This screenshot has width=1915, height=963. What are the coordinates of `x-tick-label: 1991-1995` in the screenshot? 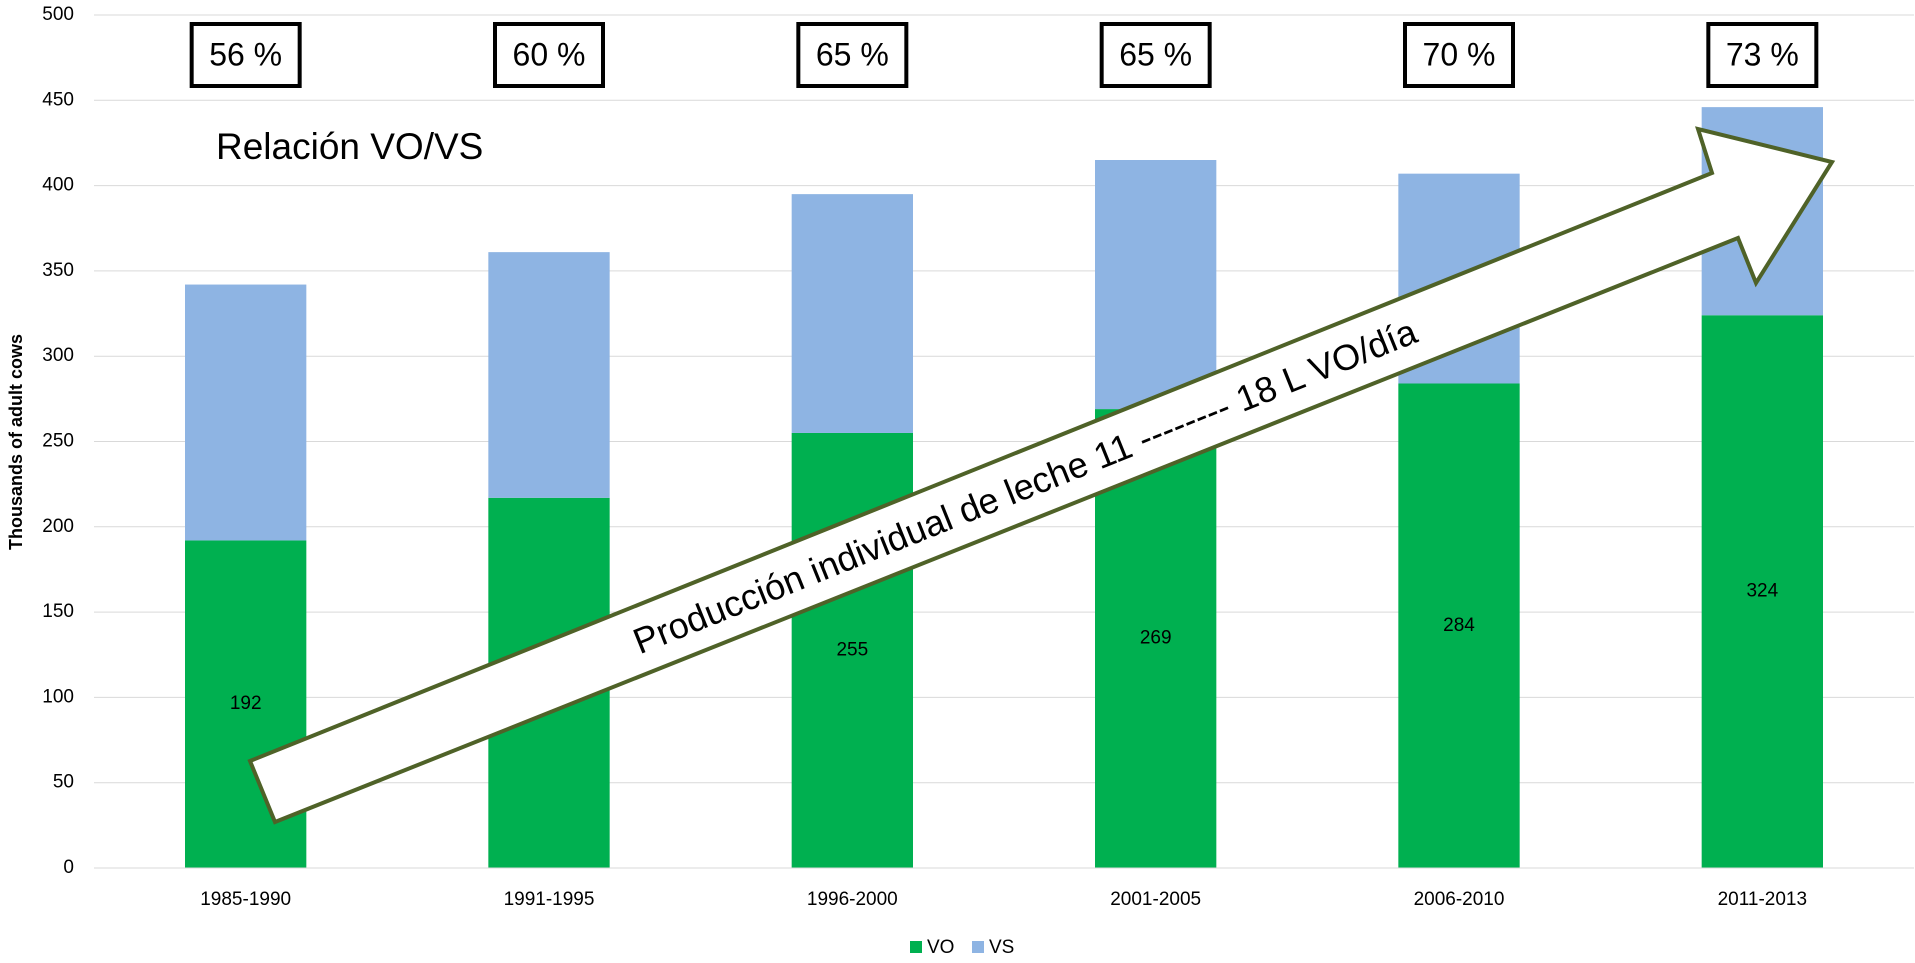 It's located at (549, 899).